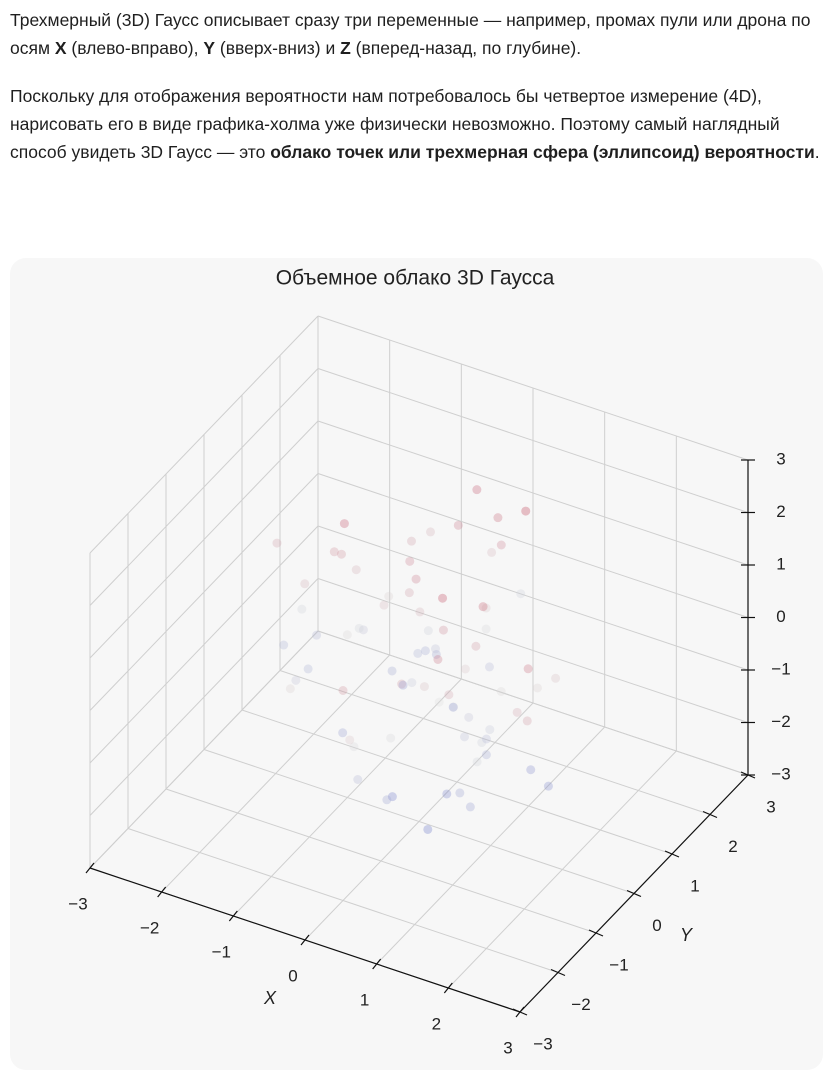 The width and height of the screenshot is (835, 1073). What do you see at coordinates (345, 48) in the screenshot?
I see `bold-text: Z` at bounding box center [345, 48].